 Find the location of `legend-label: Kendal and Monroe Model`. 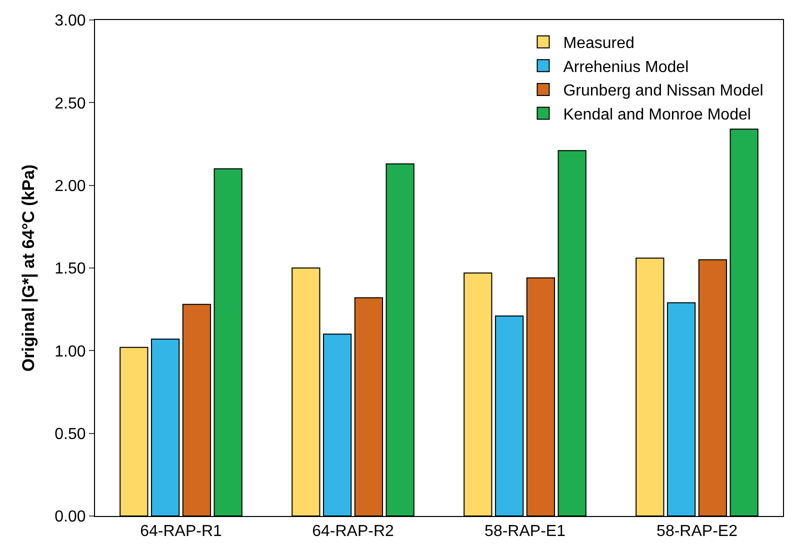

legend-label: Kendal and Monroe Model is located at coordinates (657, 115).